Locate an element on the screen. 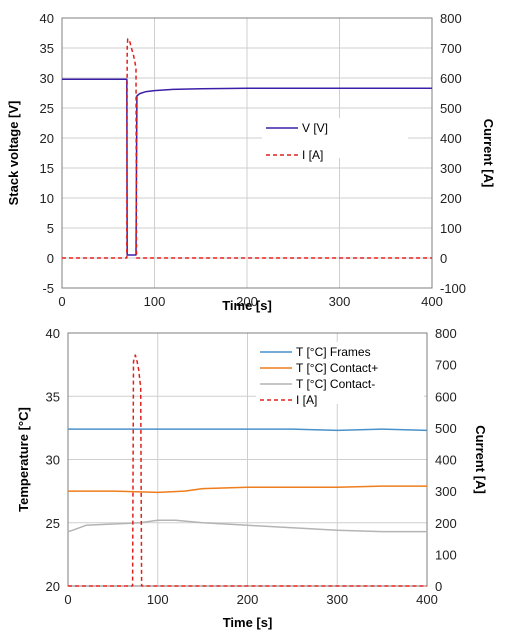  series-line-t-c-frames is located at coordinates (248, 430).